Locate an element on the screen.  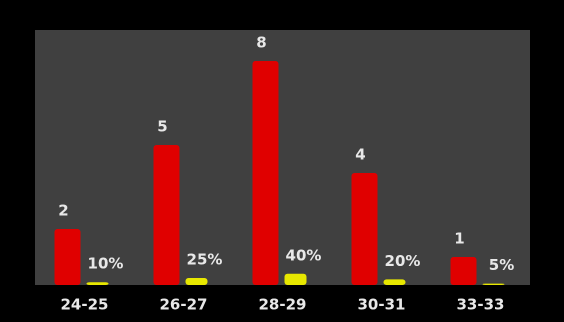
x-tick-label: 28-29 is located at coordinates (283, 305).